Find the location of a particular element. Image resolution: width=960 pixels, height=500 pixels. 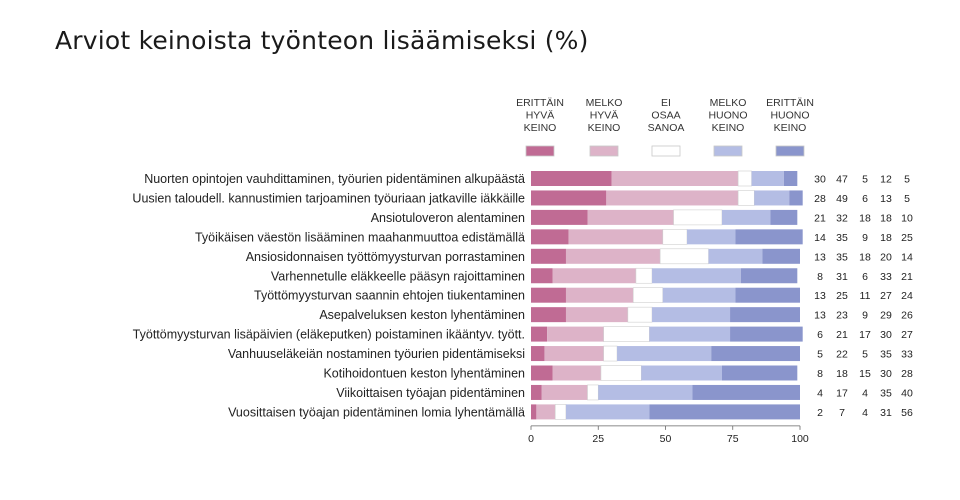

data-label: 17 is located at coordinates (865, 335).